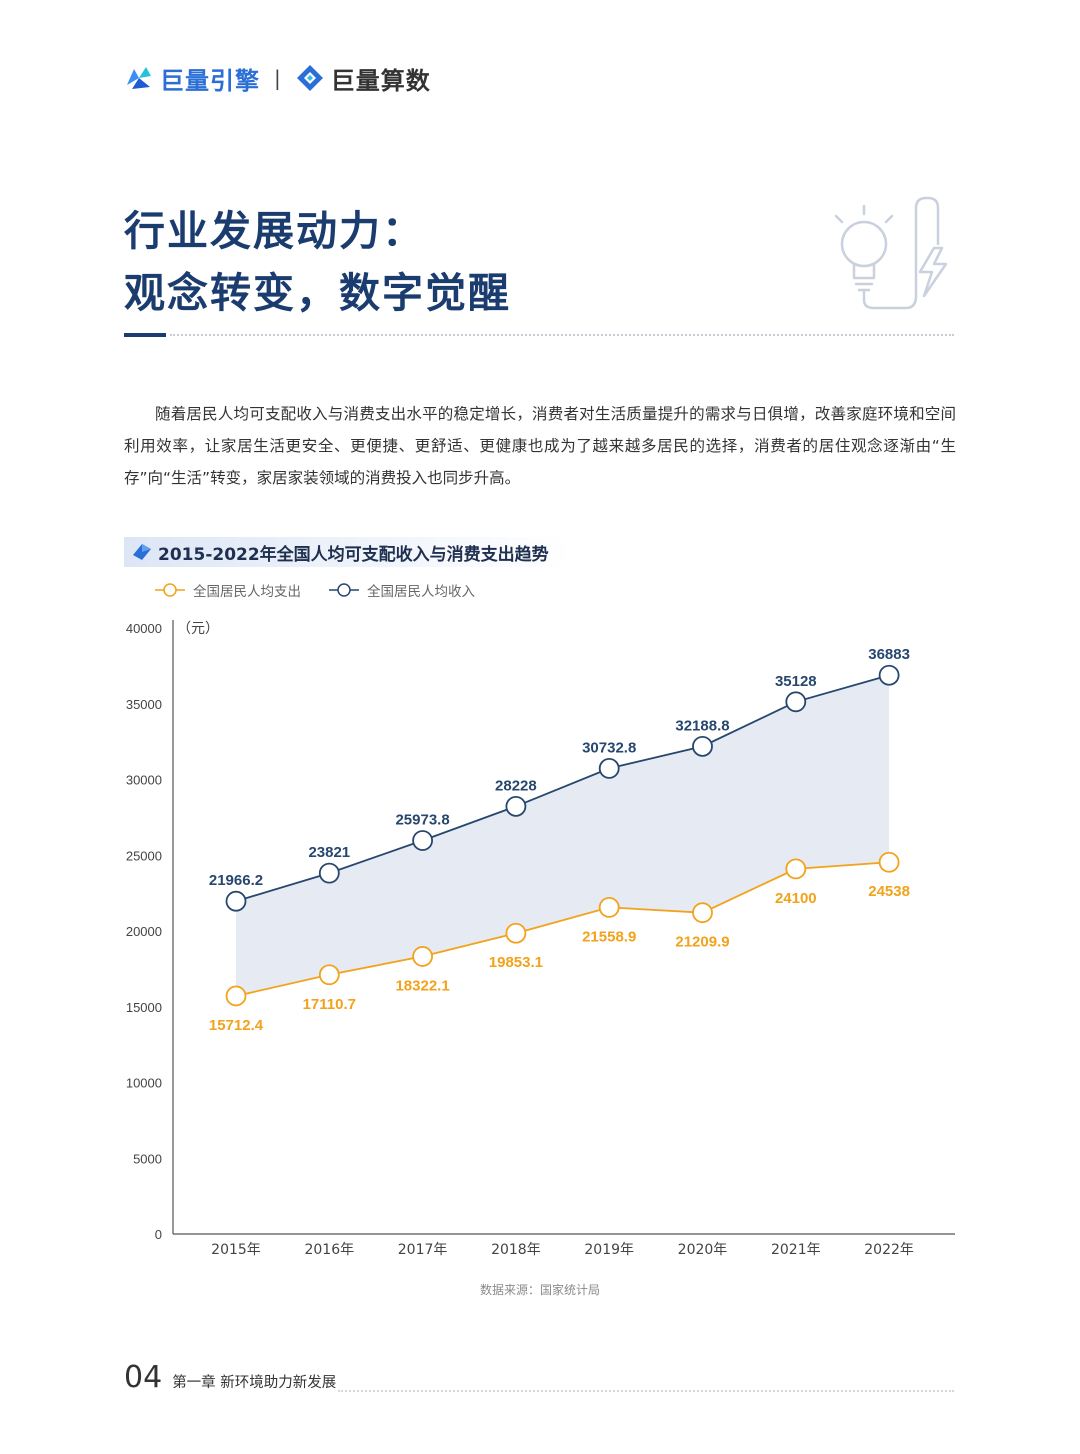  I want to click on gap-fill-area, so click(563, 835).